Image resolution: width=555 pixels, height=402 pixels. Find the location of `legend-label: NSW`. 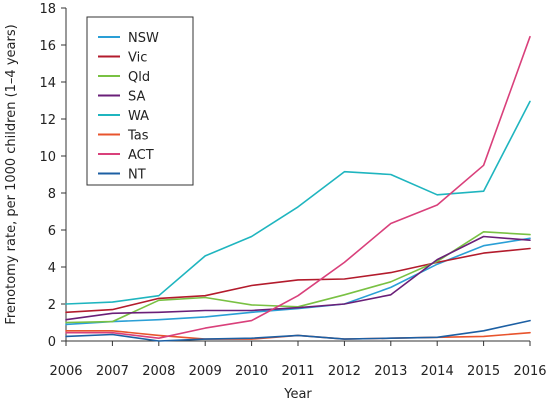

legend-label: NSW is located at coordinates (143, 38).